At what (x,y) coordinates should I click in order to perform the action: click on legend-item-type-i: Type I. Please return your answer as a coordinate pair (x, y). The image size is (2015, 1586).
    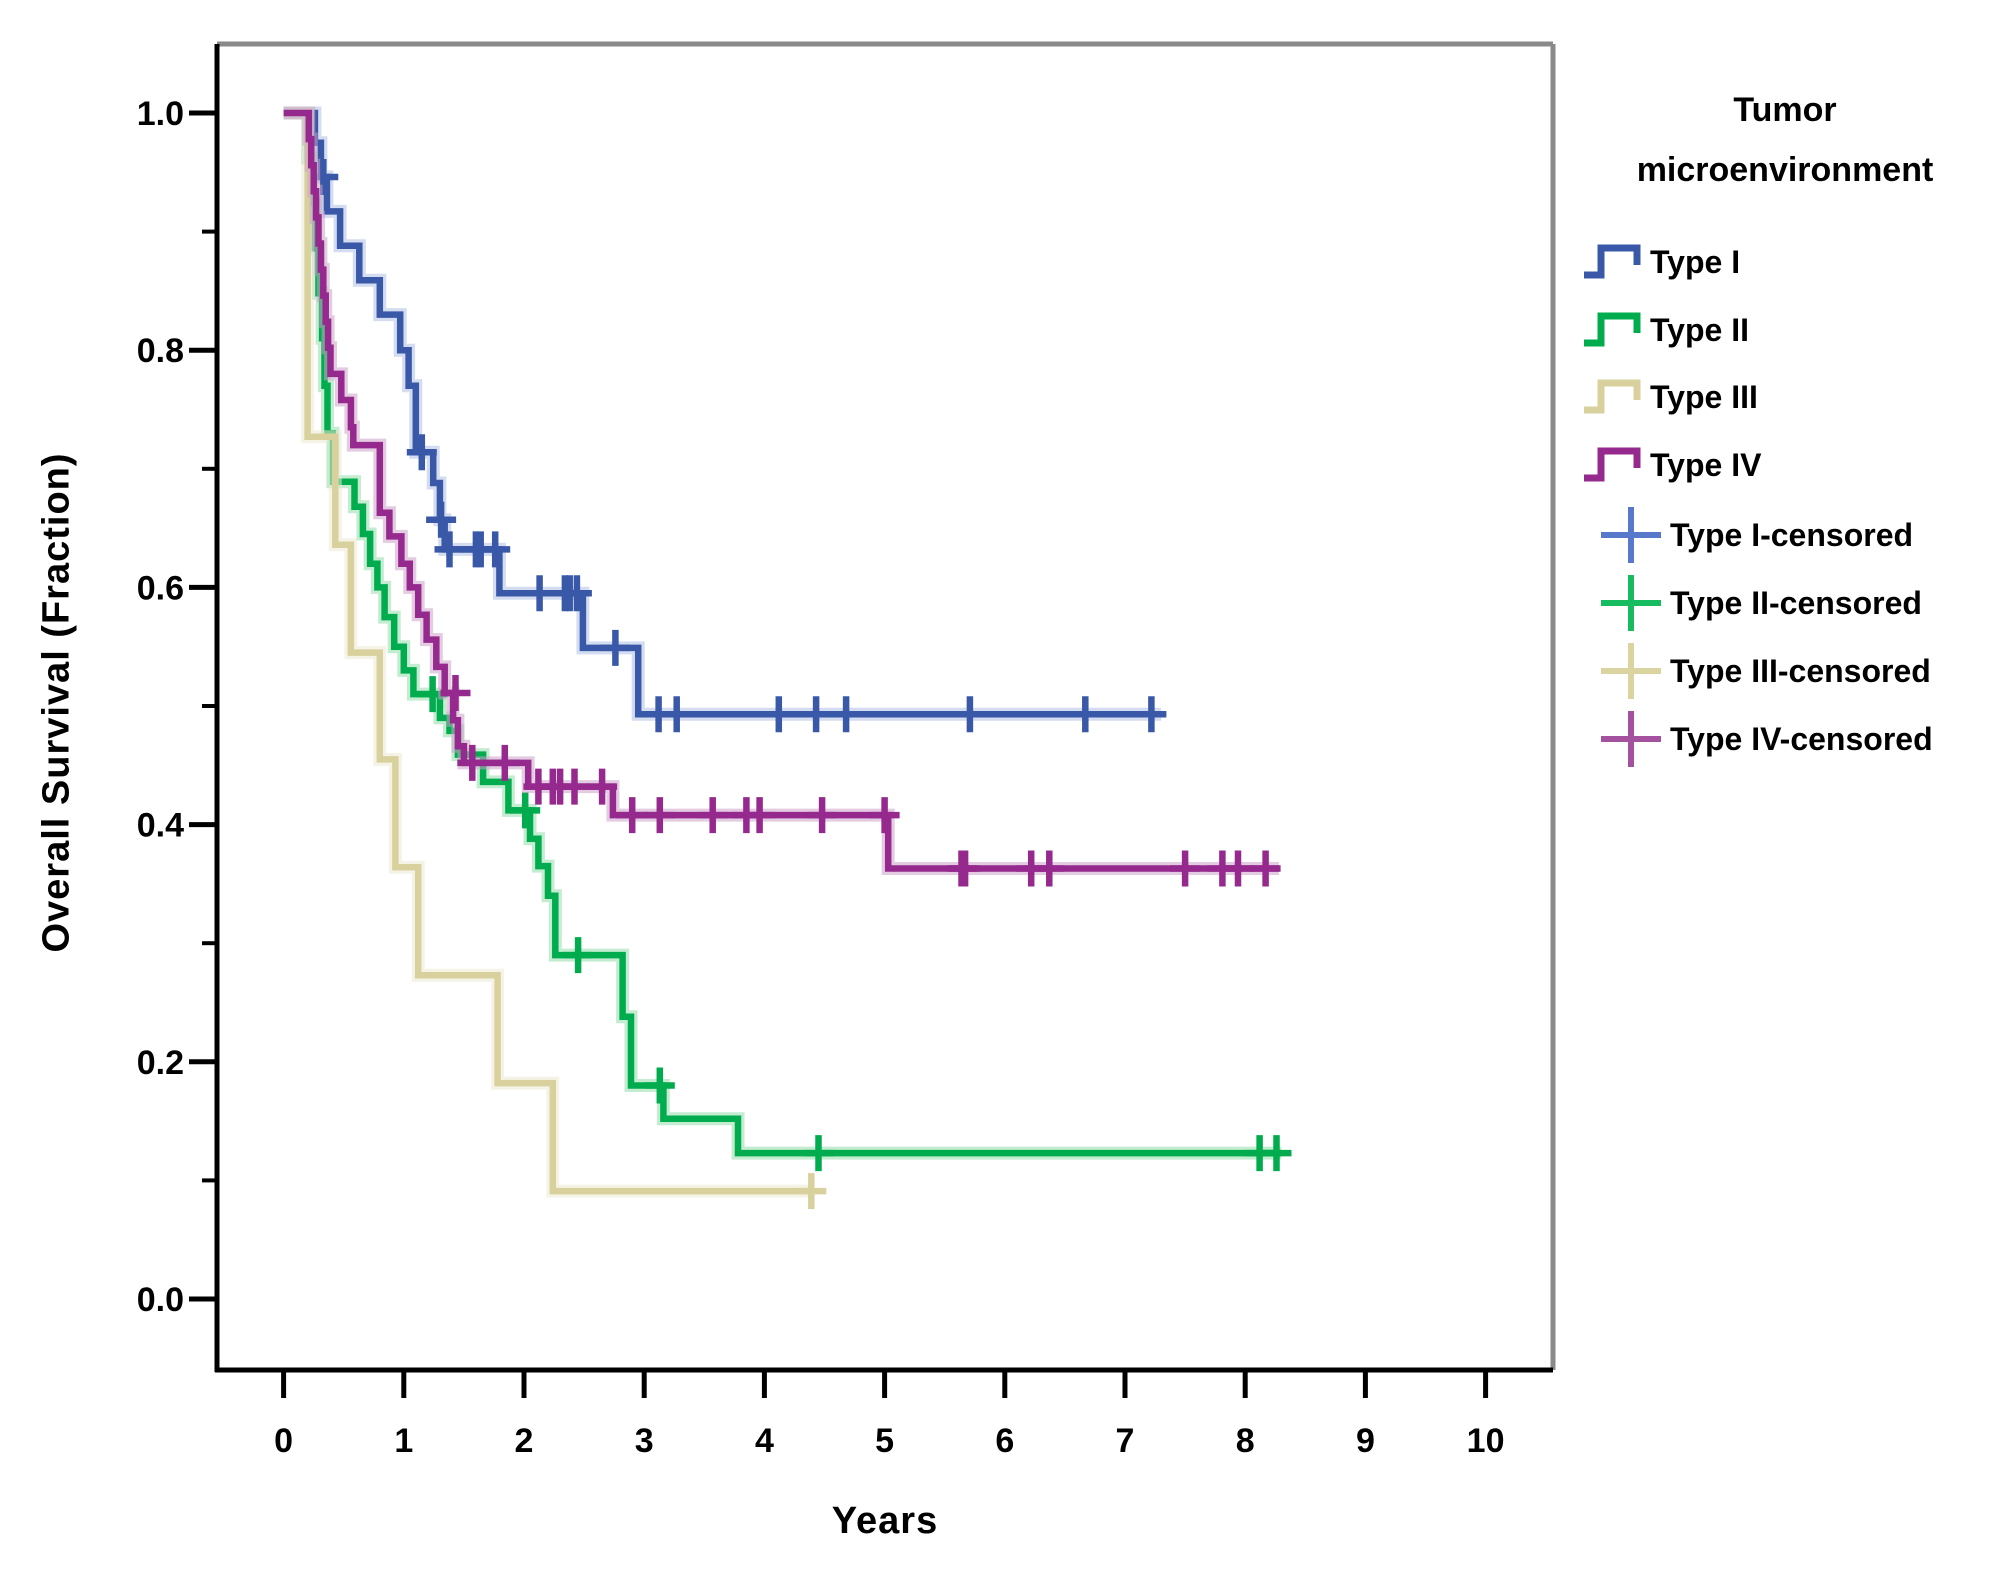
    Looking at the image, I should click on (1661, 262).